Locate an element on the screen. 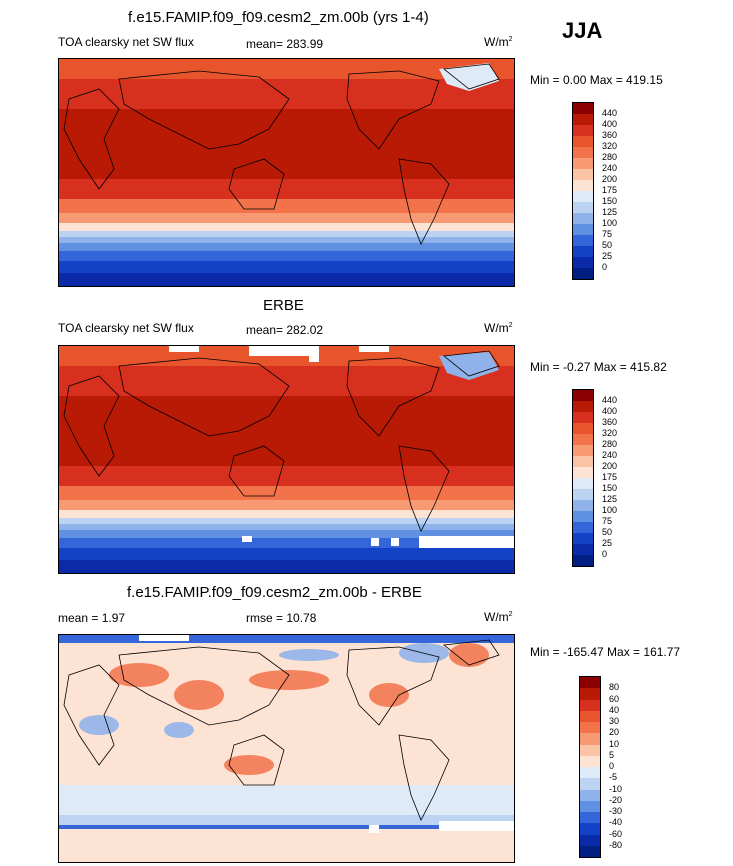 Image resolution: width=733 pixels, height=866 pixels. panel1-mean: mean= 283.99 is located at coordinates (285, 44).